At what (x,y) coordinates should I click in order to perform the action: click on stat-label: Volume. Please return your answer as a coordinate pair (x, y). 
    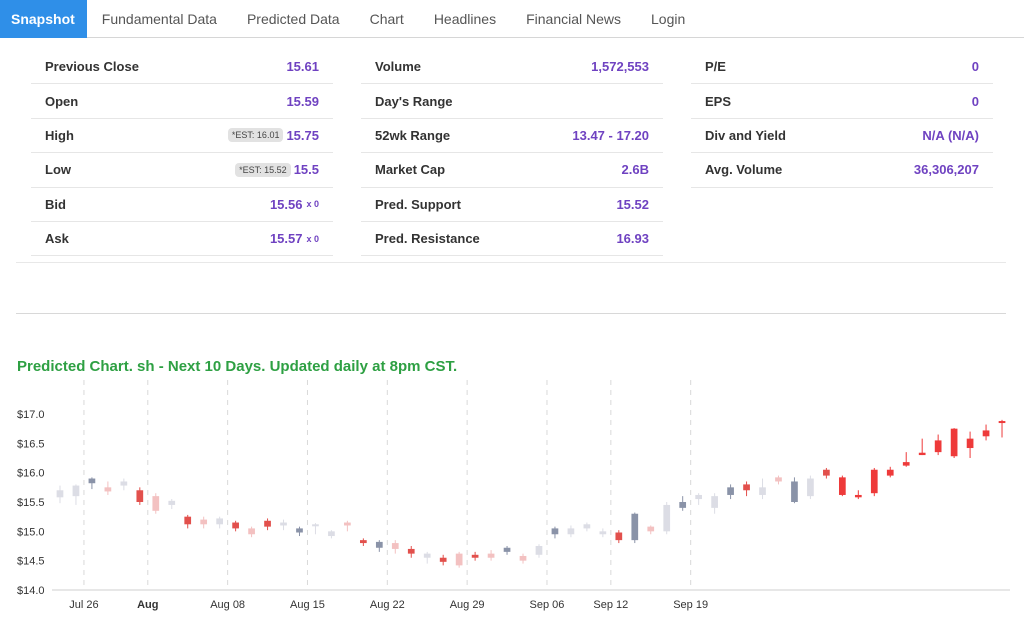
    Looking at the image, I should click on (398, 67).